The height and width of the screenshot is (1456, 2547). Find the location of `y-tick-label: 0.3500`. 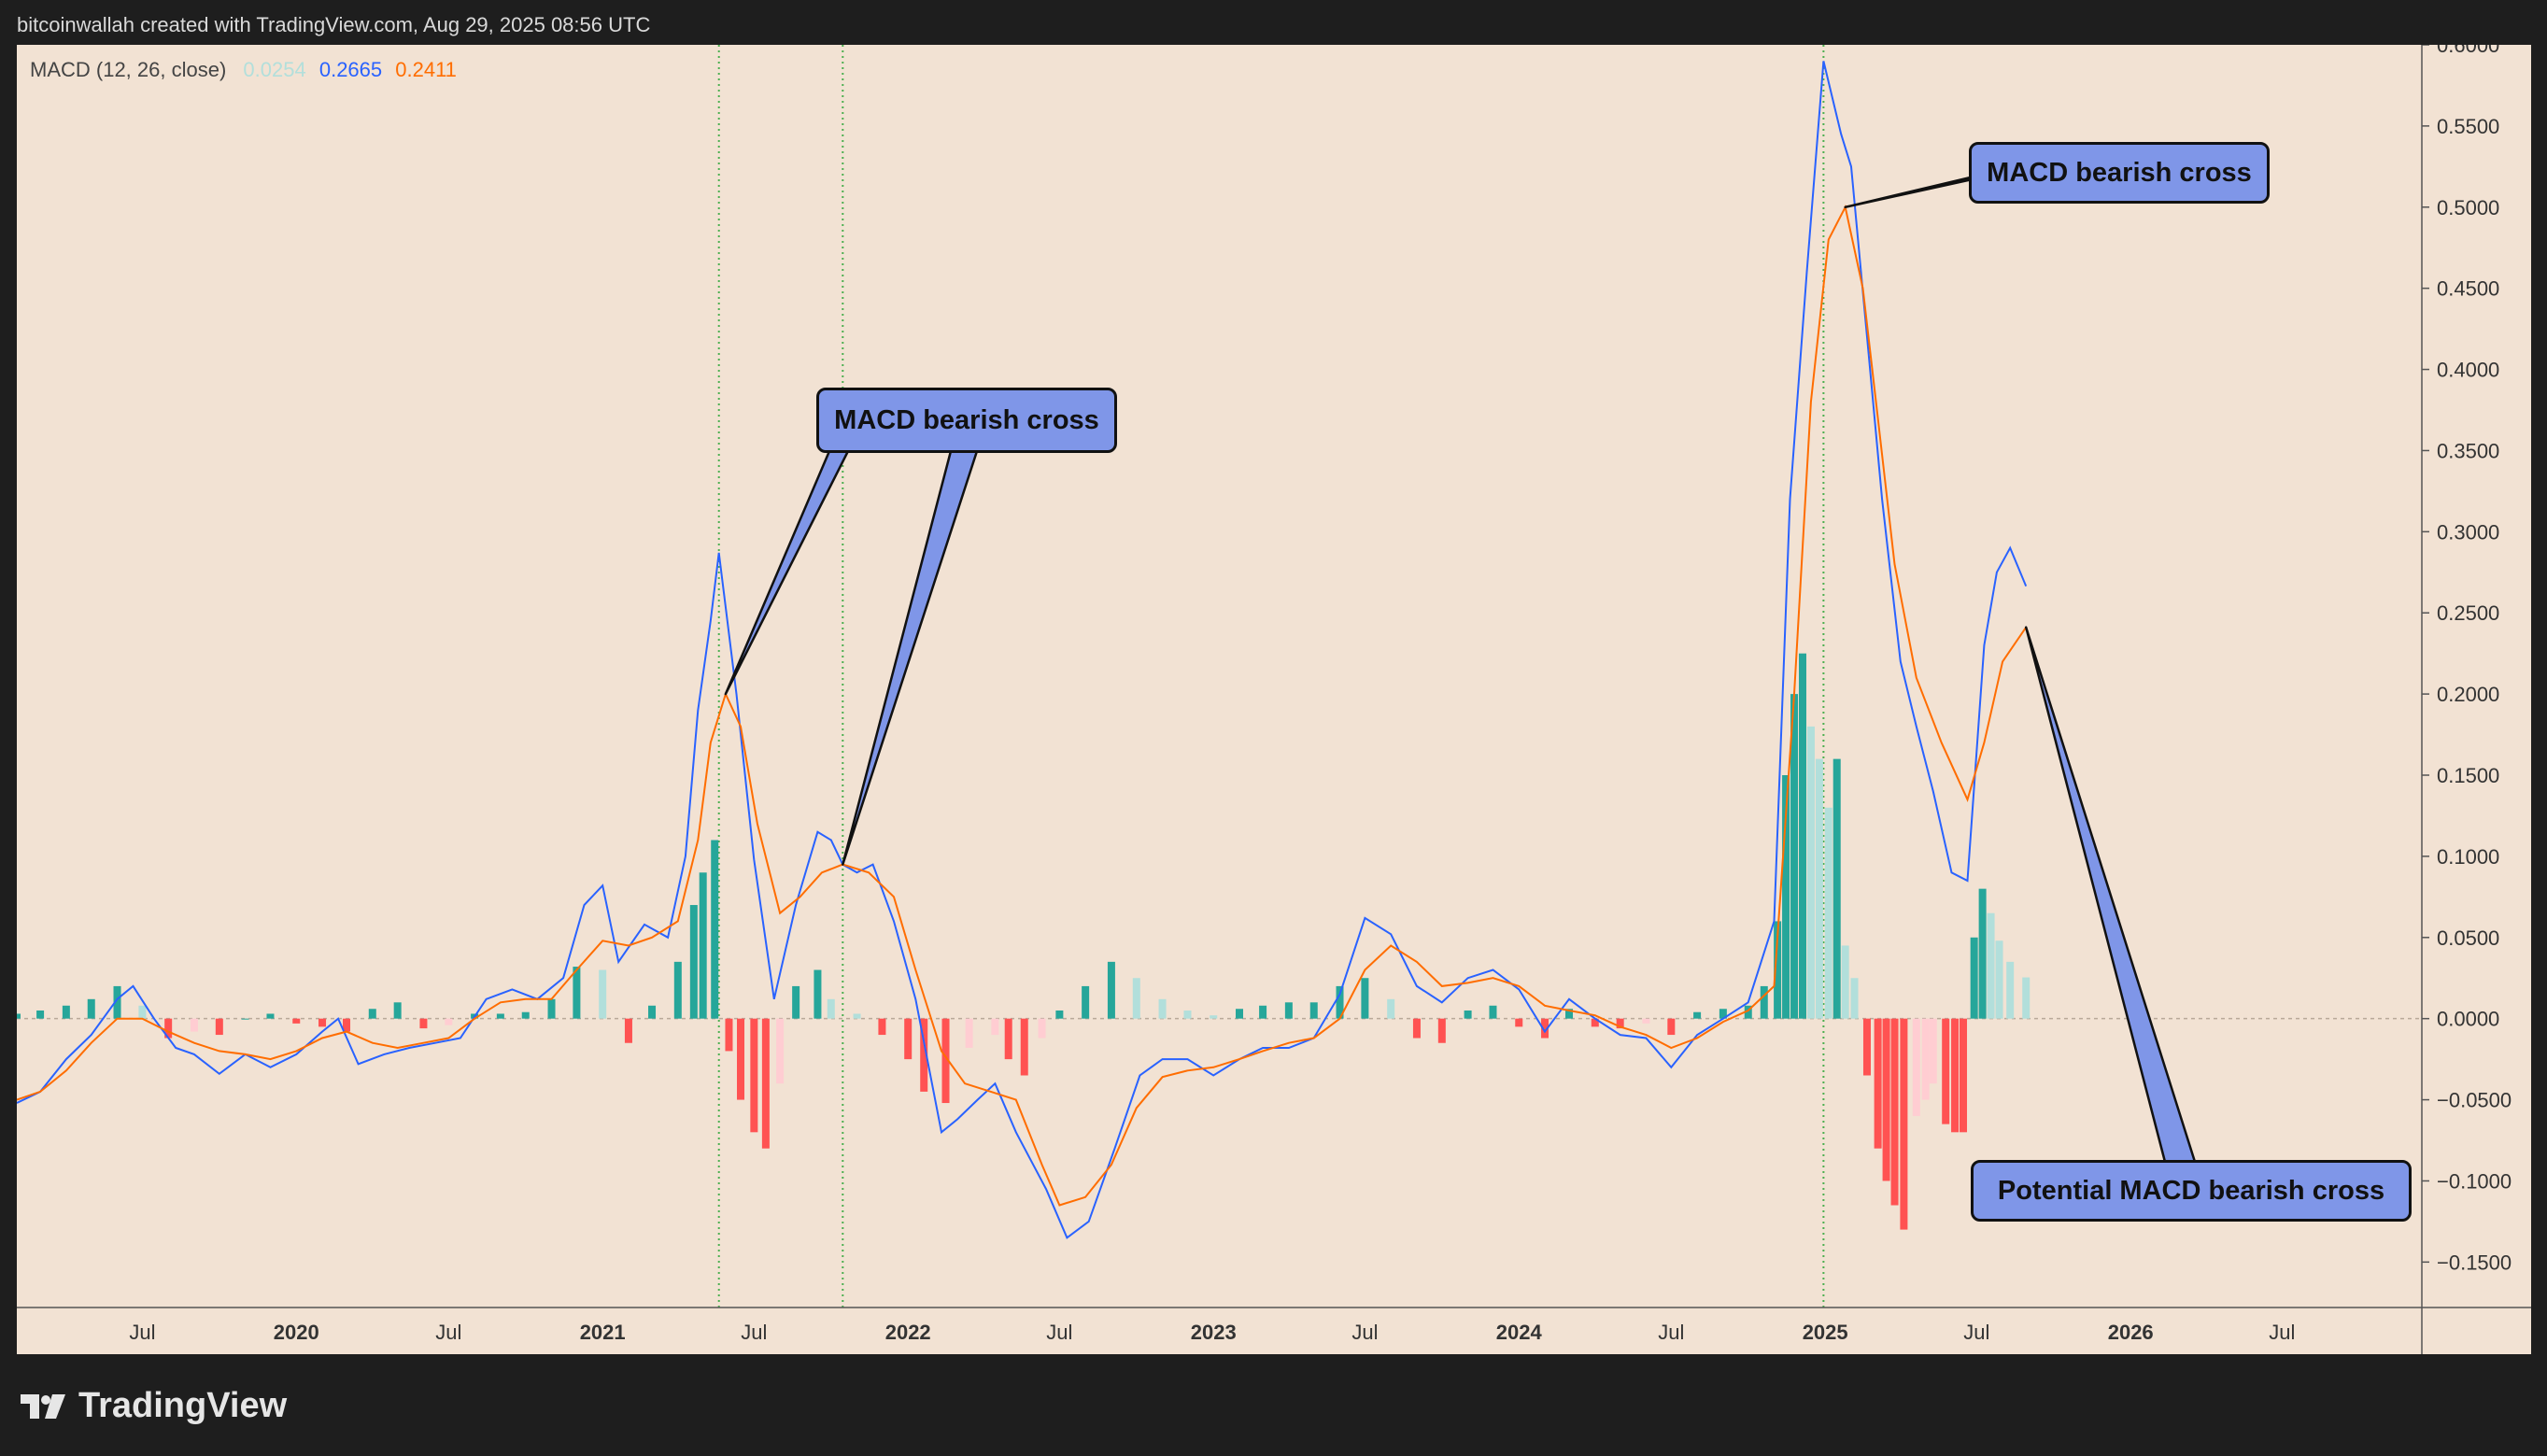

y-tick-label: 0.3500 is located at coordinates (2468, 450).